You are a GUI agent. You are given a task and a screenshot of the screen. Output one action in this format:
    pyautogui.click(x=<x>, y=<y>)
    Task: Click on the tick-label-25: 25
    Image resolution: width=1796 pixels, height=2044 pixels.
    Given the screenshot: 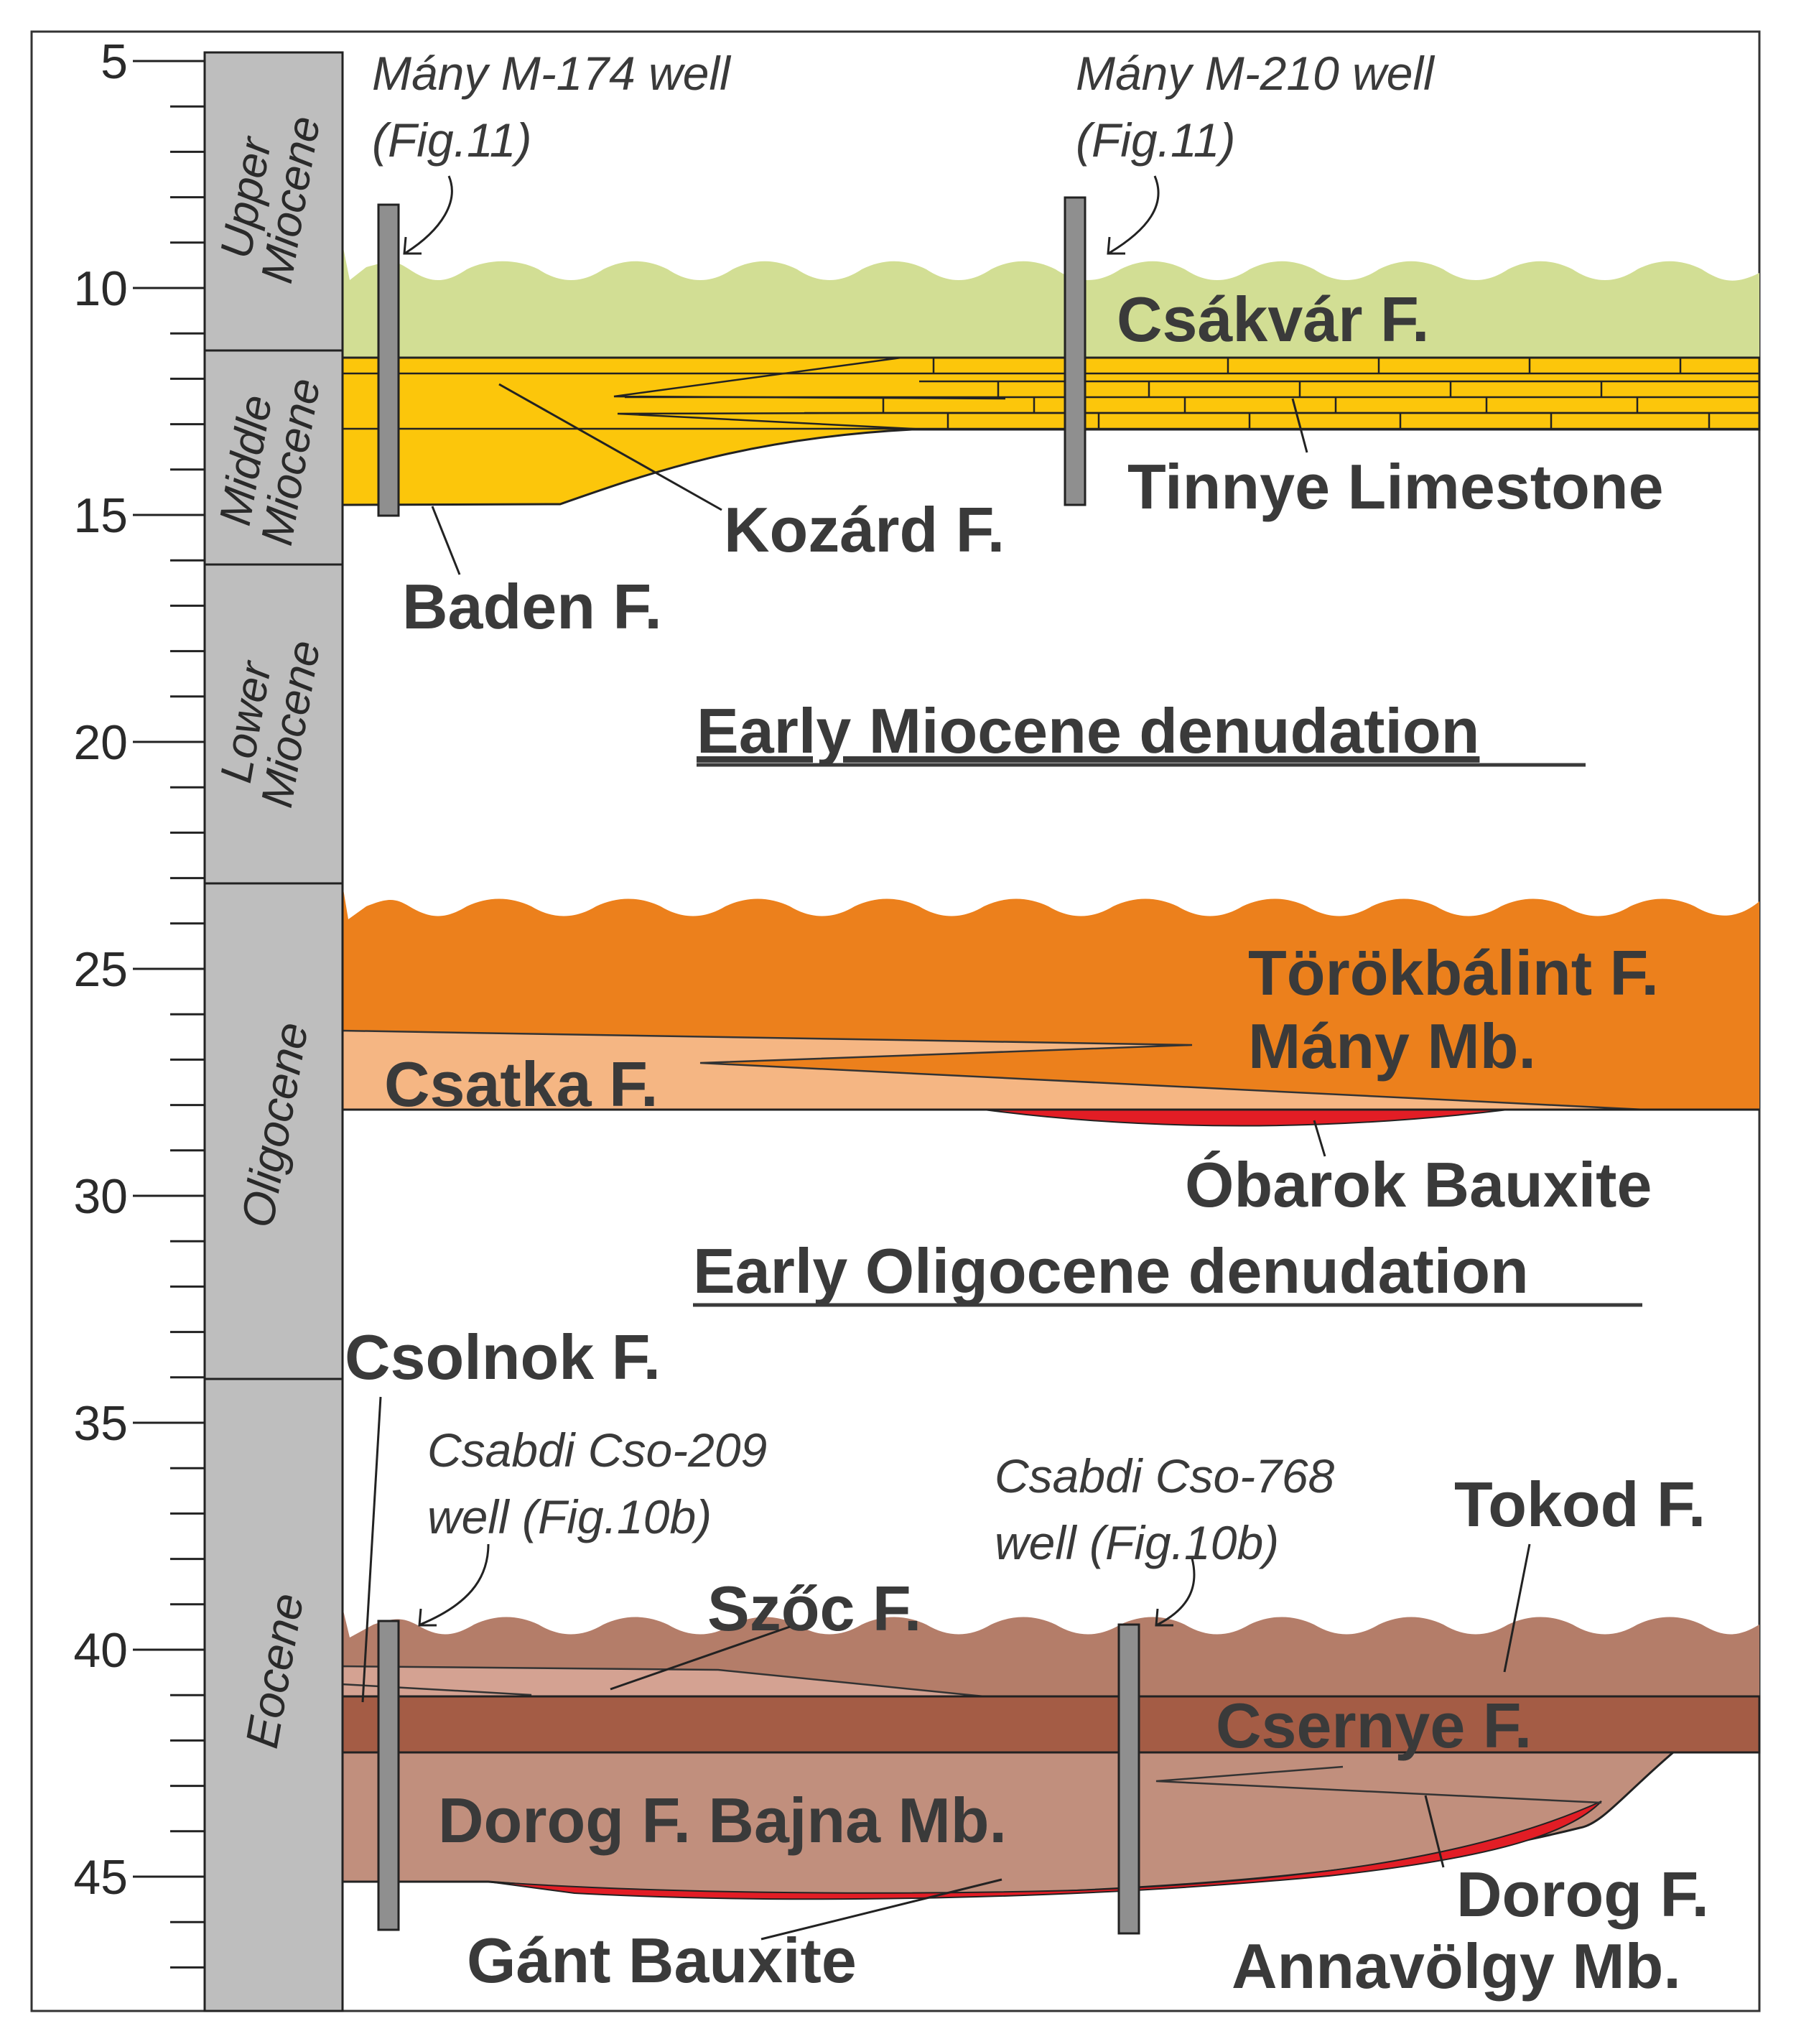 What is the action you would take?
    pyautogui.click(x=101, y=969)
    